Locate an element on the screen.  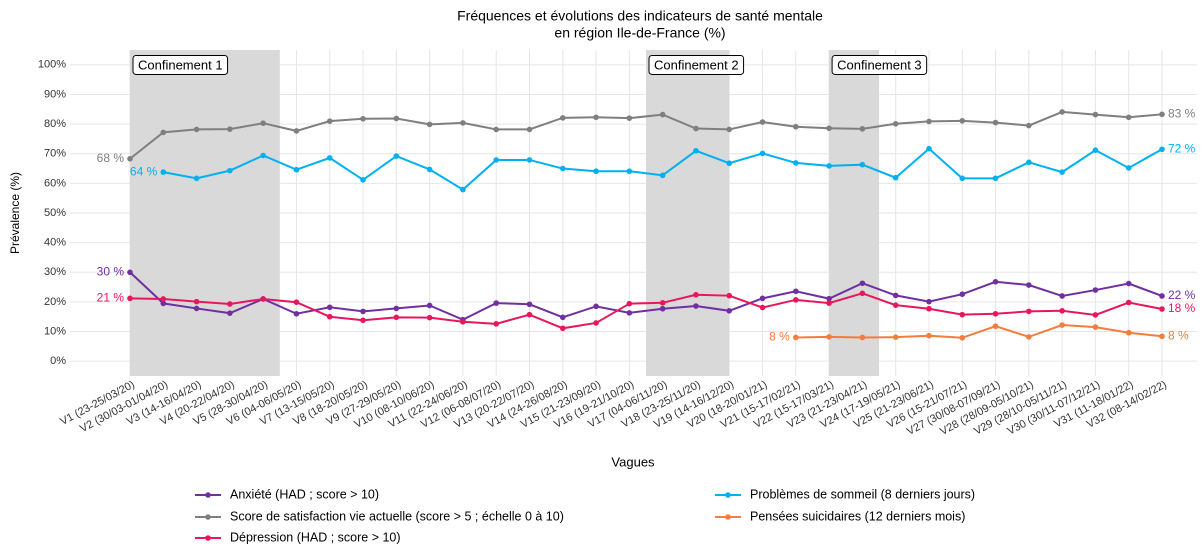
span-label: Confinement 3 is located at coordinates (879, 64).